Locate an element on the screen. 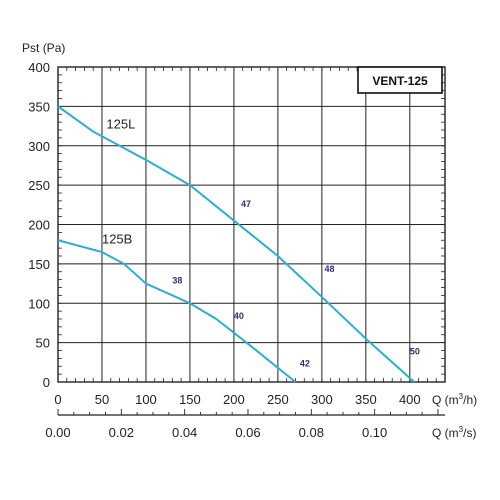 The image size is (500, 500). x-tick-label-m3h: 300 is located at coordinates (322, 399).